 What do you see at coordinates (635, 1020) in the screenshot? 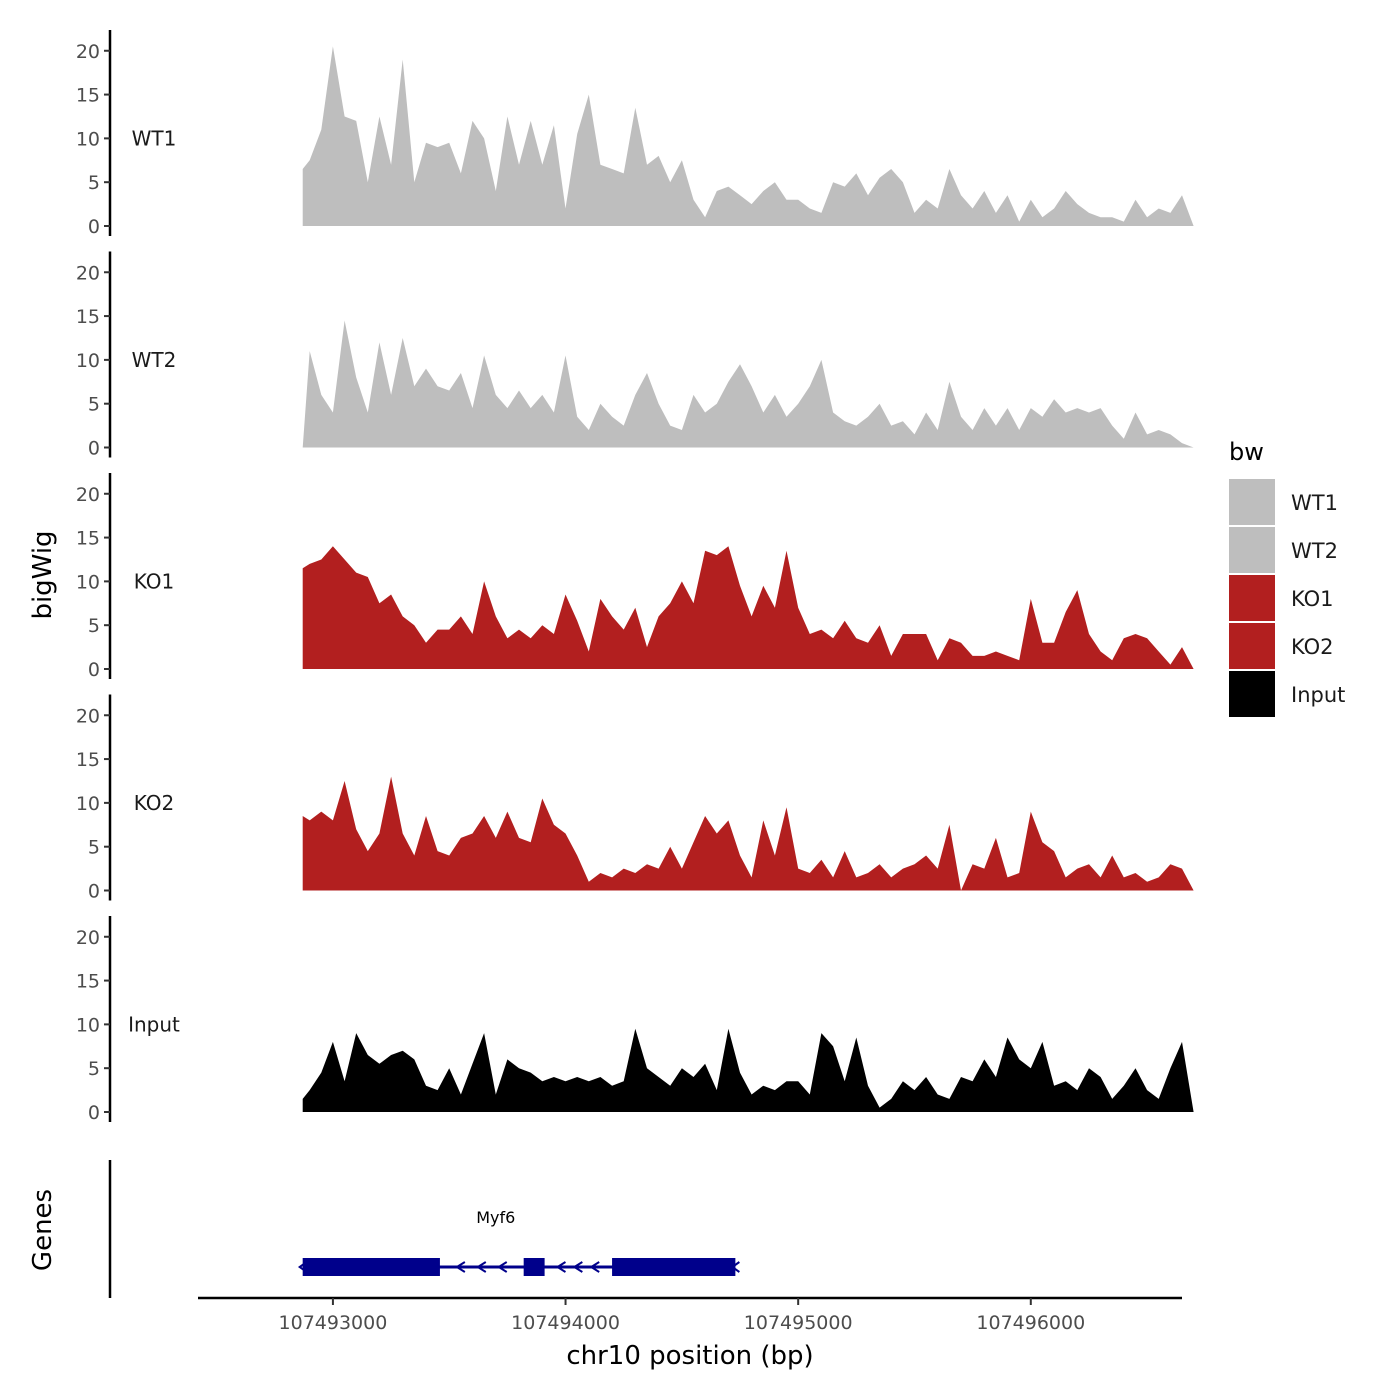
I see `track-input: 0 5 10 15 20 Input` at bounding box center [635, 1020].